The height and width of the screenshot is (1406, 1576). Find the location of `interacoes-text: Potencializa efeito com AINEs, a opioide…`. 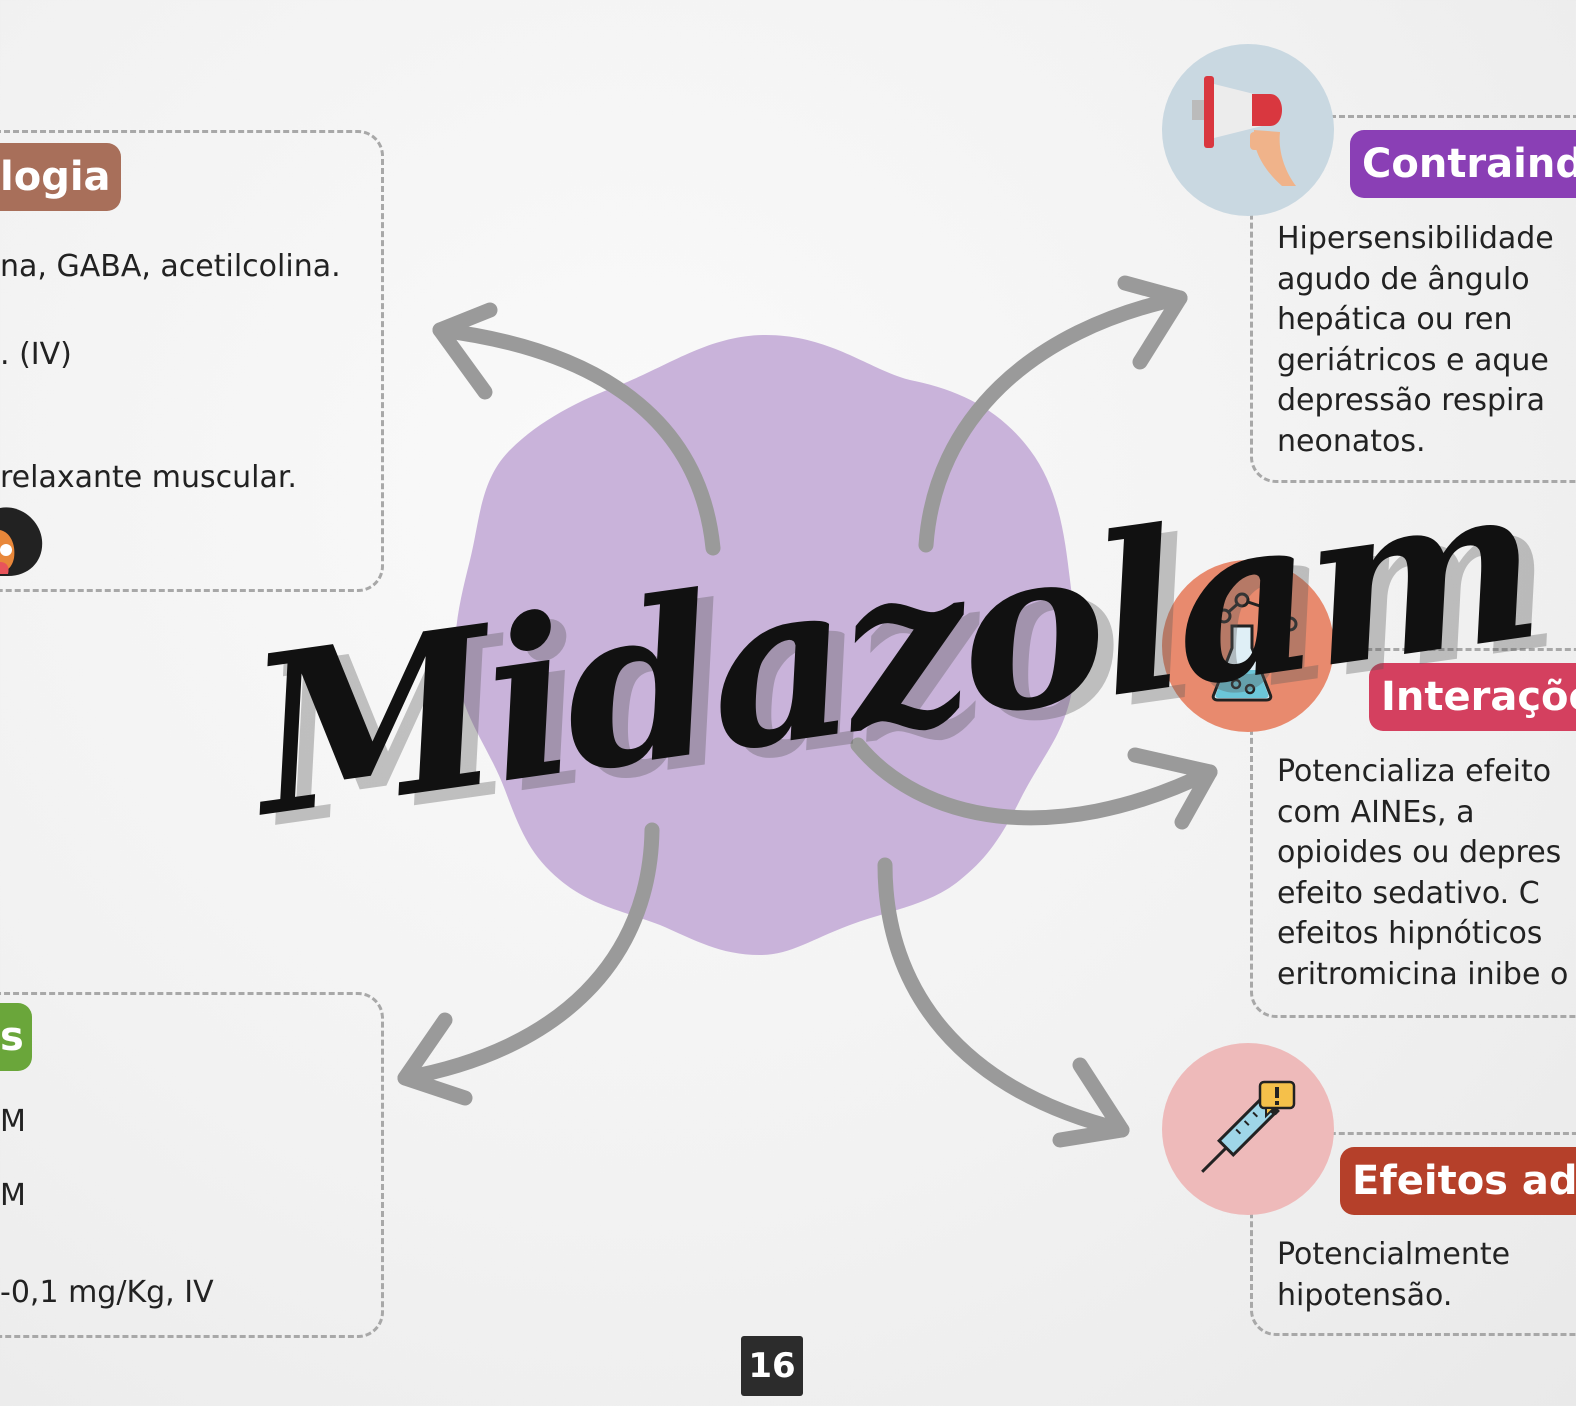

interacoes-text: Potencializa efeito com AINEs, a opioide… is located at coordinates (1423, 873).